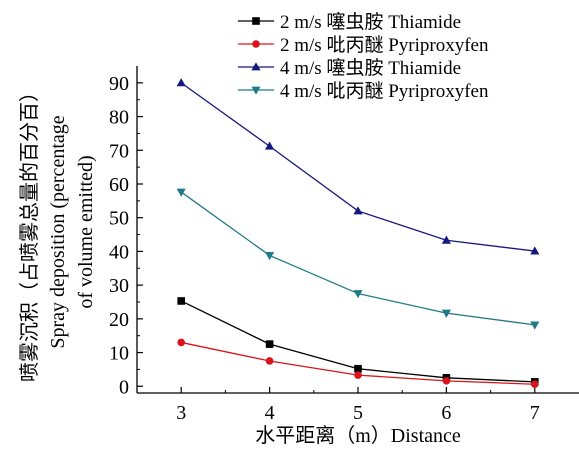 The image size is (579, 449). What do you see at coordinates (124, 387) in the screenshot?
I see `y-tick-label: 0` at bounding box center [124, 387].